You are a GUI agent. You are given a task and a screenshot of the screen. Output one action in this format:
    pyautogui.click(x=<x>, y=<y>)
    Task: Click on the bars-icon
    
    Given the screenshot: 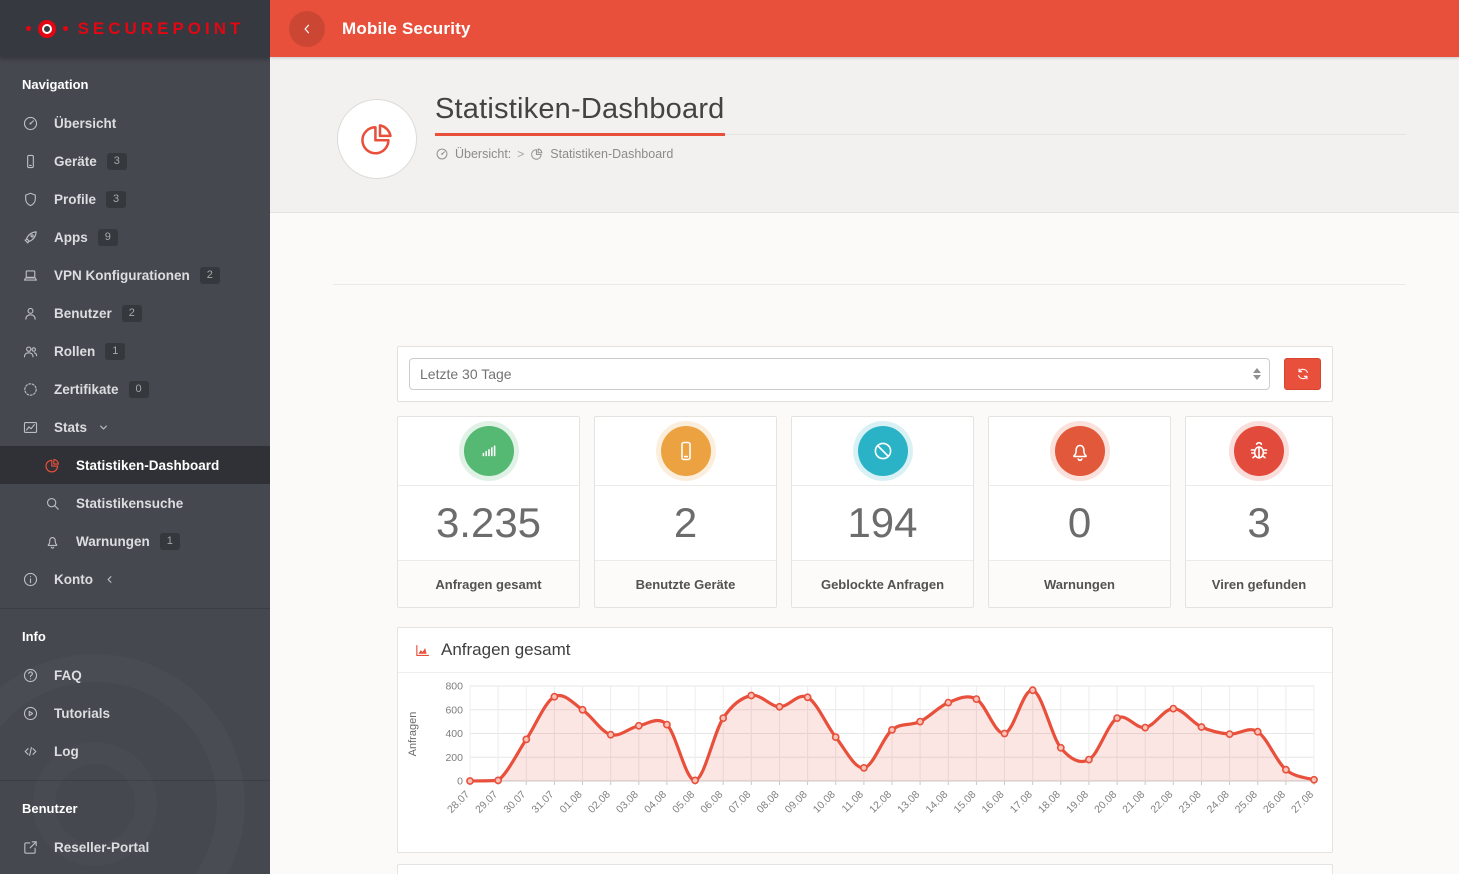 What is the action you would take?
    pyautogui.click(x=489, y=451)
    